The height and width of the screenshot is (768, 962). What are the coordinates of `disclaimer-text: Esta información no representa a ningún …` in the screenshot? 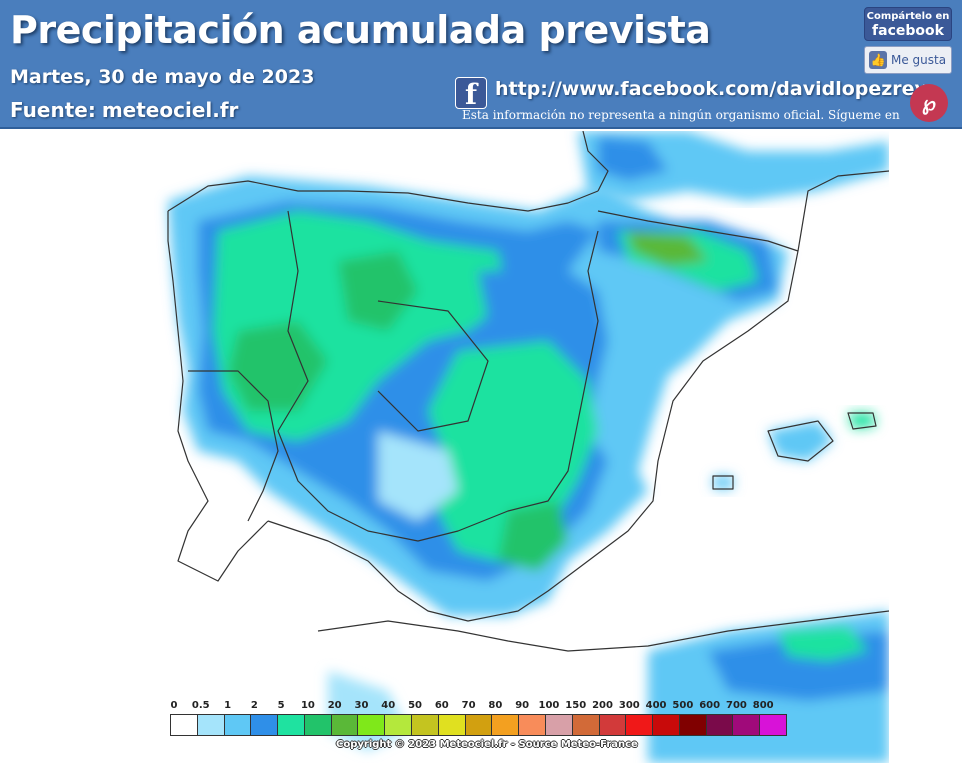 It's located at (681, 115).